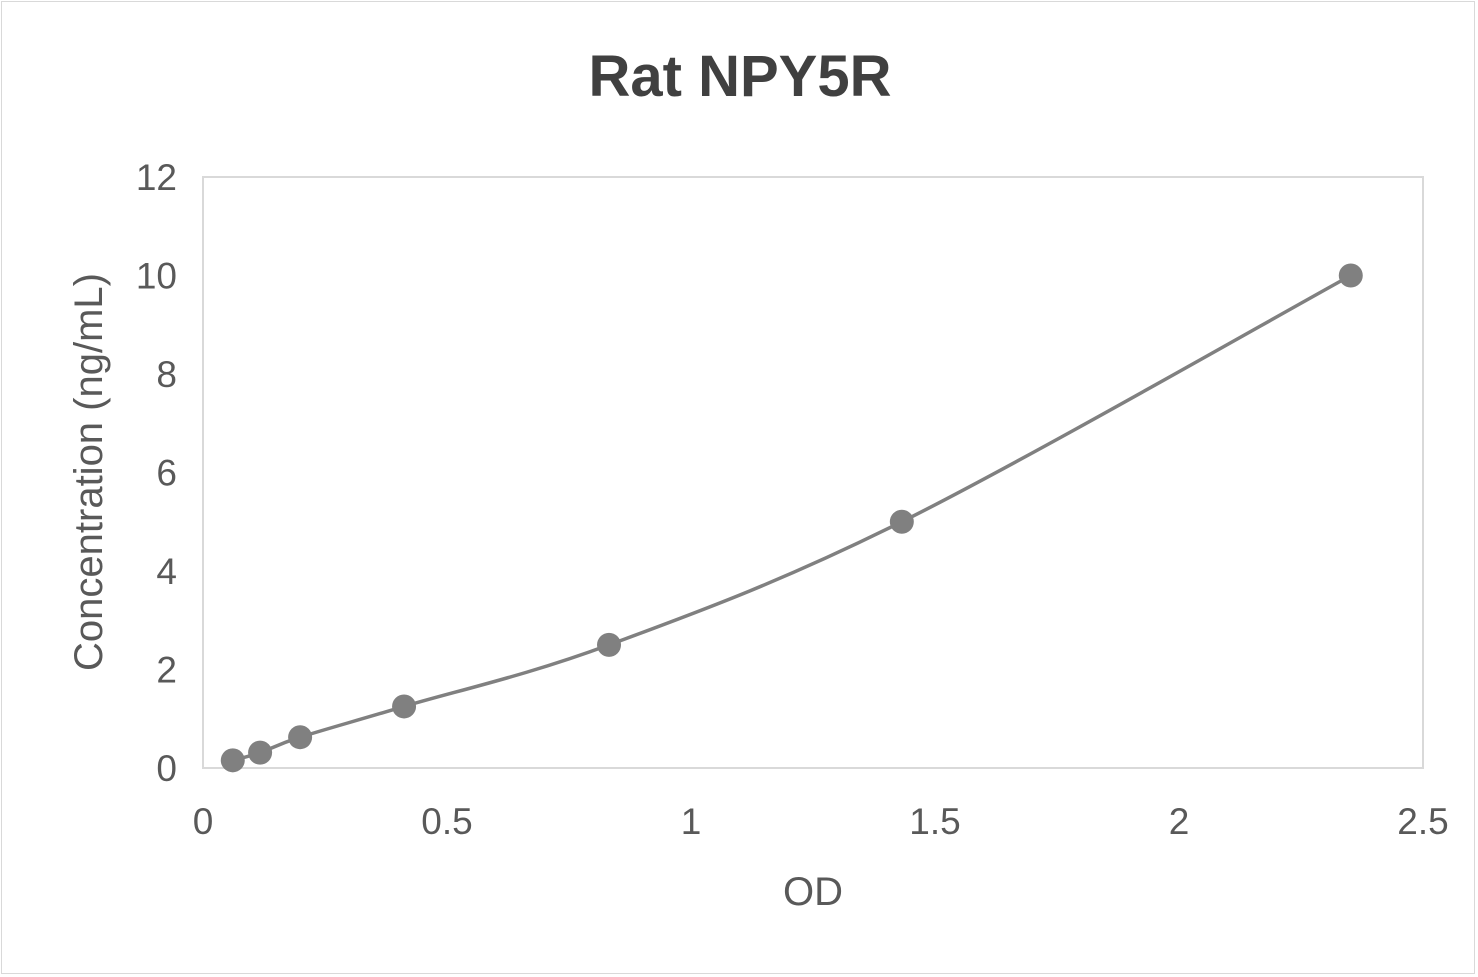 The image size is (1478, 977). I want to click on x-tick-label: 1.5, so click(934, 821).